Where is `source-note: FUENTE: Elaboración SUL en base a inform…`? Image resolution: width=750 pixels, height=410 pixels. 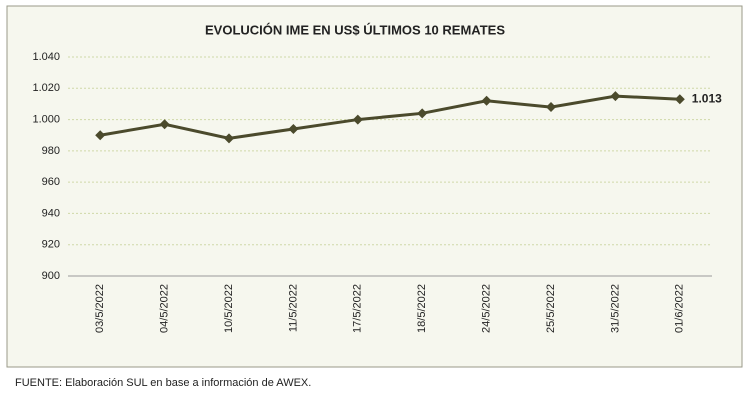
source-note: FUENTE: Elaboración SUL en base a inform… is located at coordinates (163, 383).